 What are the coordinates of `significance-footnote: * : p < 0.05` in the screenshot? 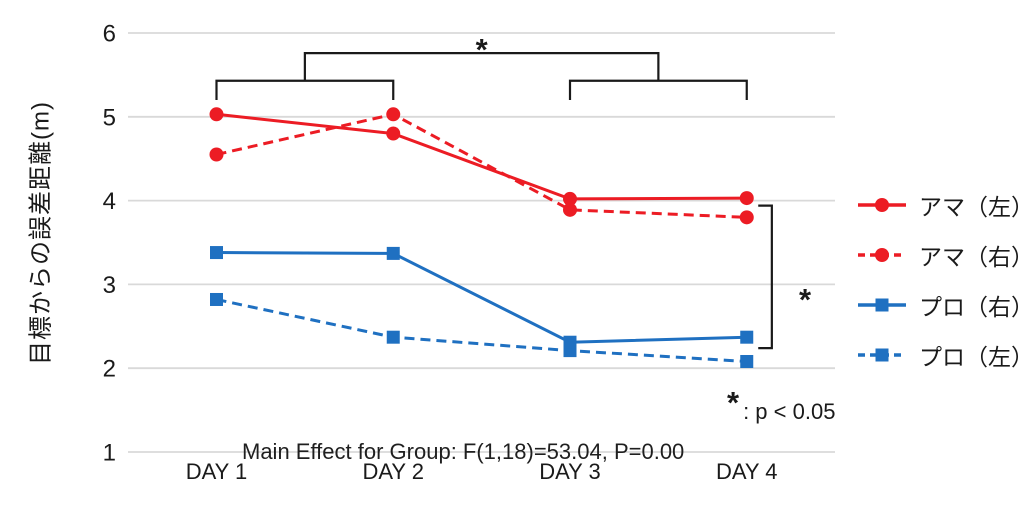 It's located at (781, 405).